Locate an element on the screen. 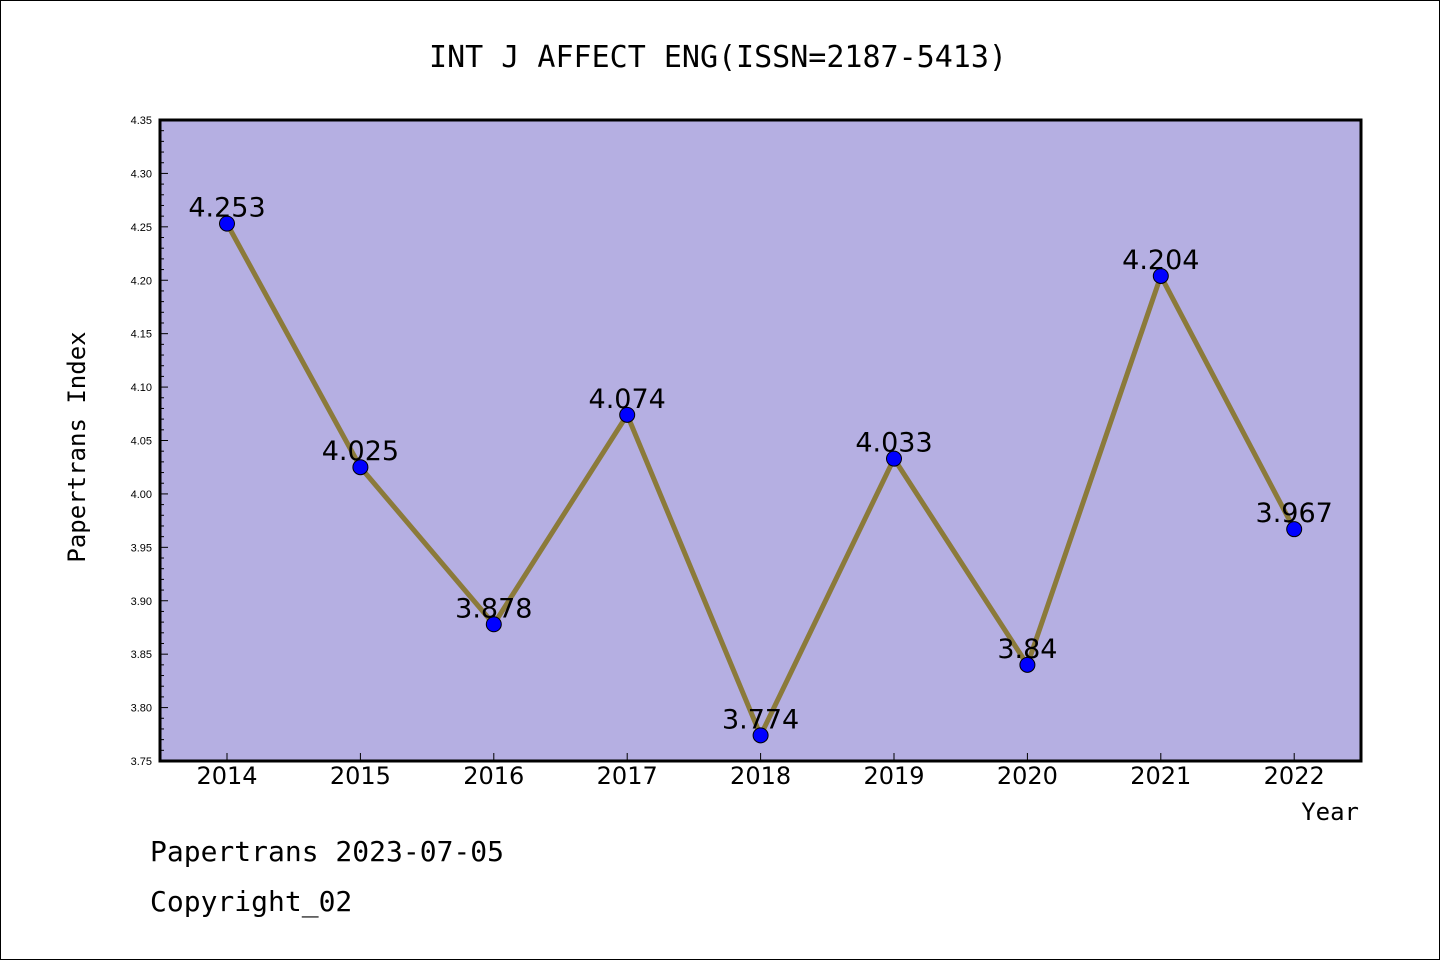  x-axis: 2014 2015 2016 2017 2018 2019 2020 2021 2022 is located at coordinates (760, 771).